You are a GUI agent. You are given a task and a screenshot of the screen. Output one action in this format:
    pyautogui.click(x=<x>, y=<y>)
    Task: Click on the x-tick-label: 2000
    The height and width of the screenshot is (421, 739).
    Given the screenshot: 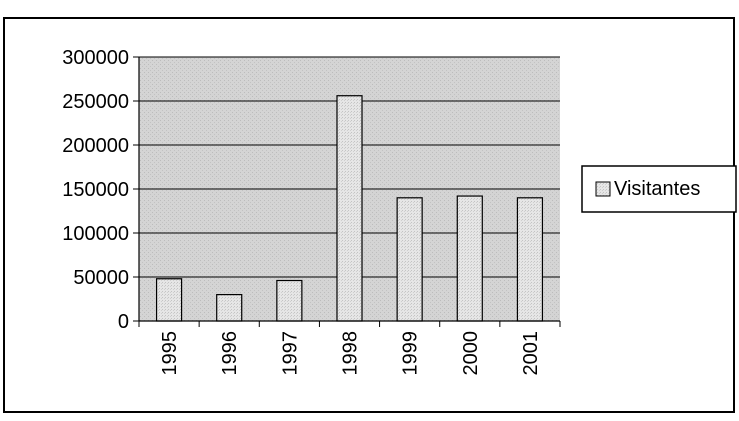 What is the action you would take?
    pyautogui.click(x=471, y=353)
    